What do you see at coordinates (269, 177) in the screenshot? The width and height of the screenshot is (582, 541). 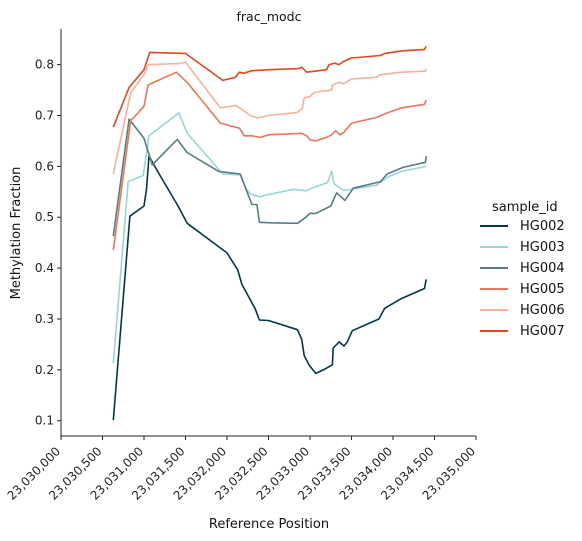 I see `series-line-hg004` at bounding box center [269, 177].